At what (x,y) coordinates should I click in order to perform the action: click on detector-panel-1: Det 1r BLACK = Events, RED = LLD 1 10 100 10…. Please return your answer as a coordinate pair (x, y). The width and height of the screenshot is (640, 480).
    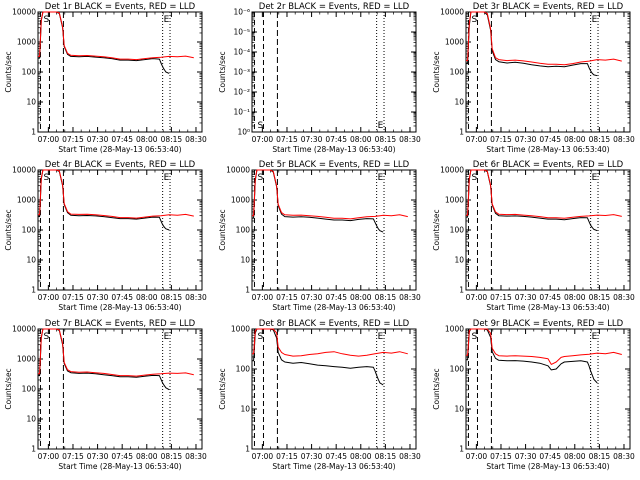
    Looking at the image, I should click on (105, 78).